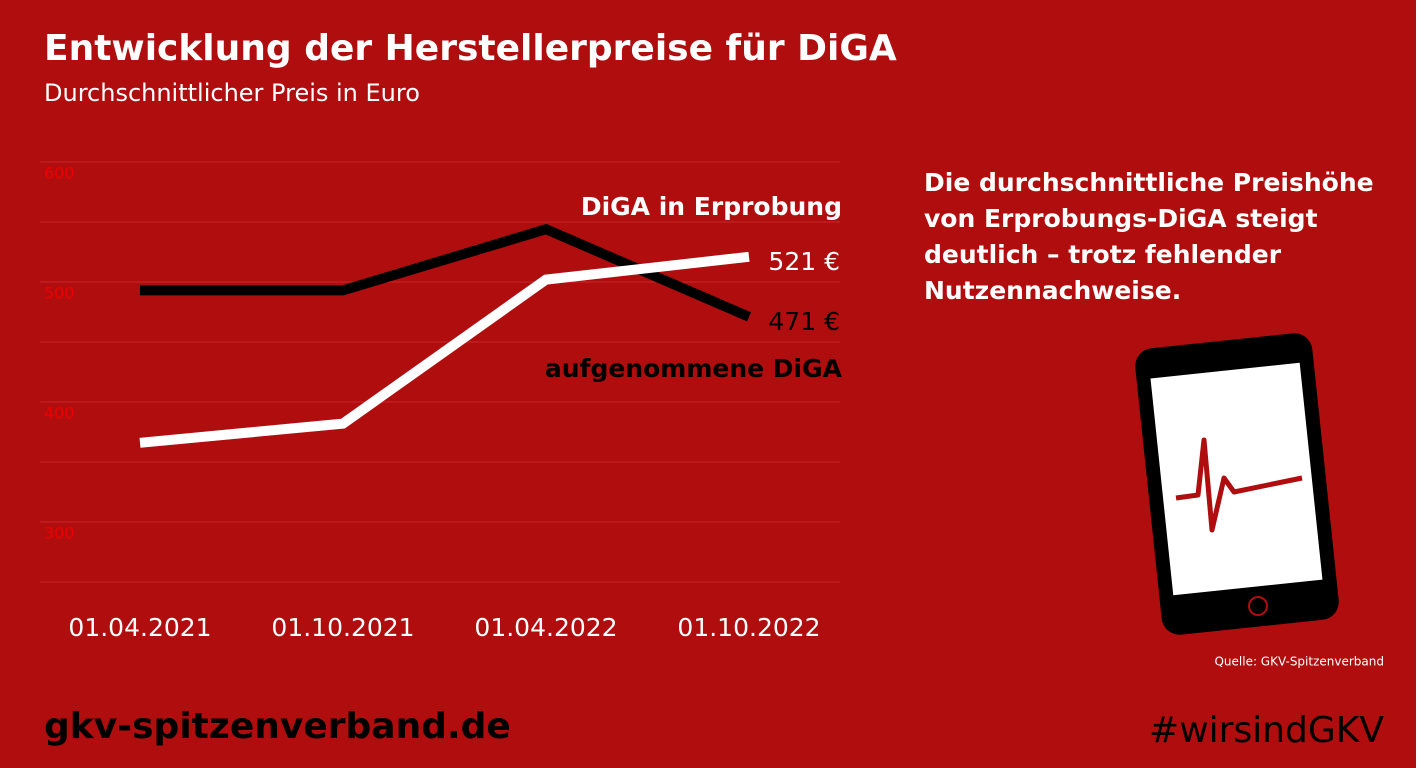 The image size is (1423, 768). What do you see at coordinates (1258, 606) in the screenshot?
I see `phone-button` at bounding box center [1258, 606].